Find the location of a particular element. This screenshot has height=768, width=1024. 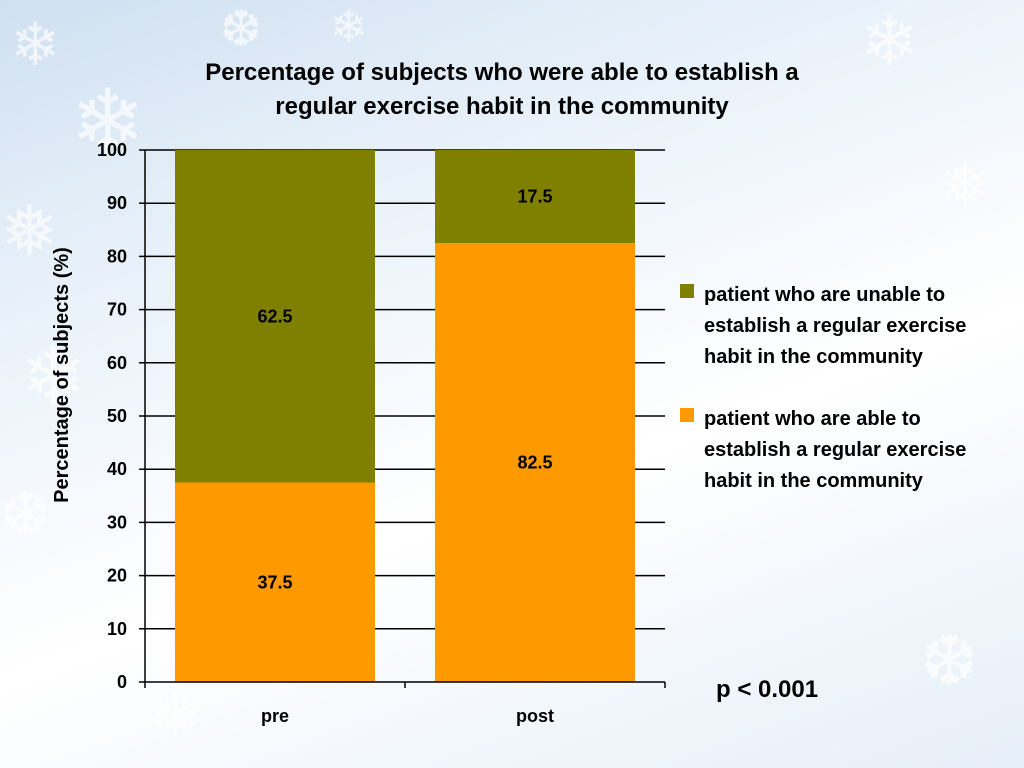

p-value-annotation: p < 0.001 is located at coordinates (767, 689).